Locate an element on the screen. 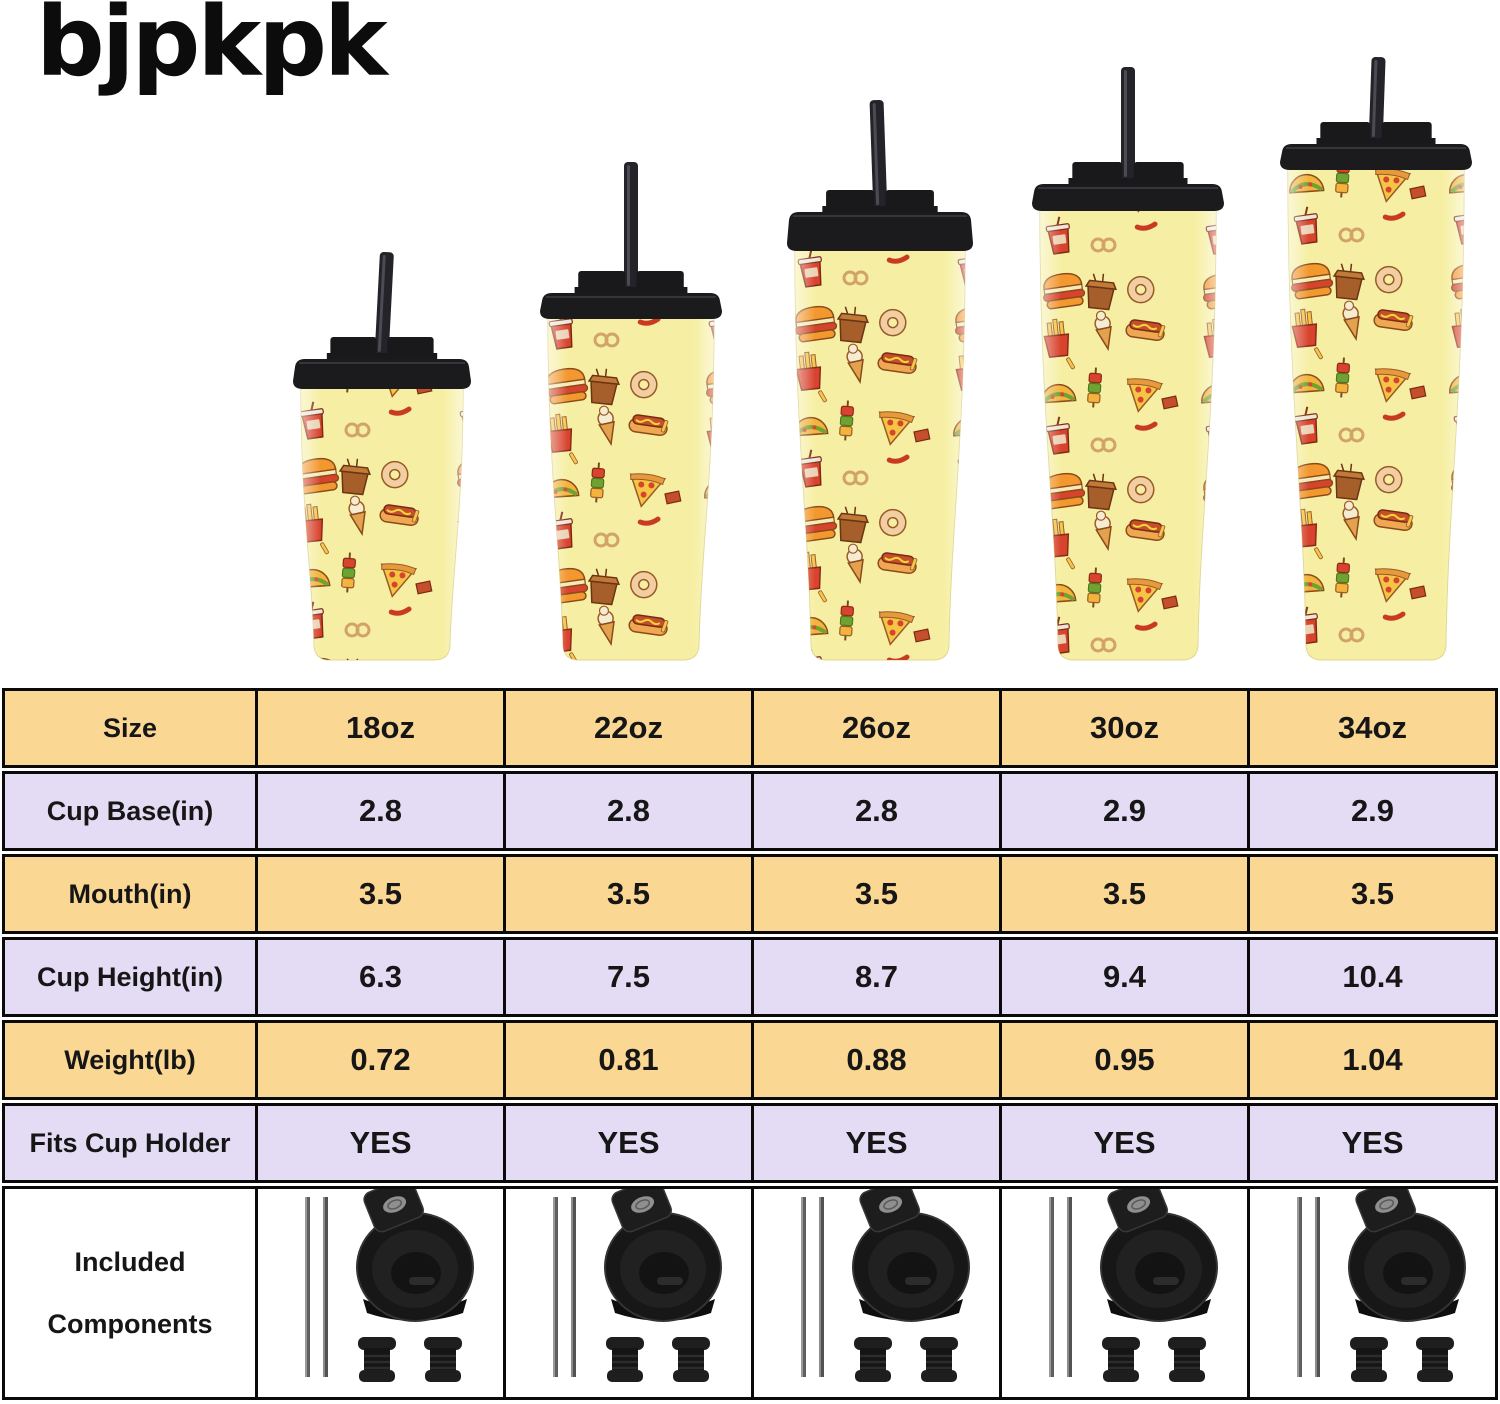  included-components-cell-30oz is located at coordinates (1126, 1287).